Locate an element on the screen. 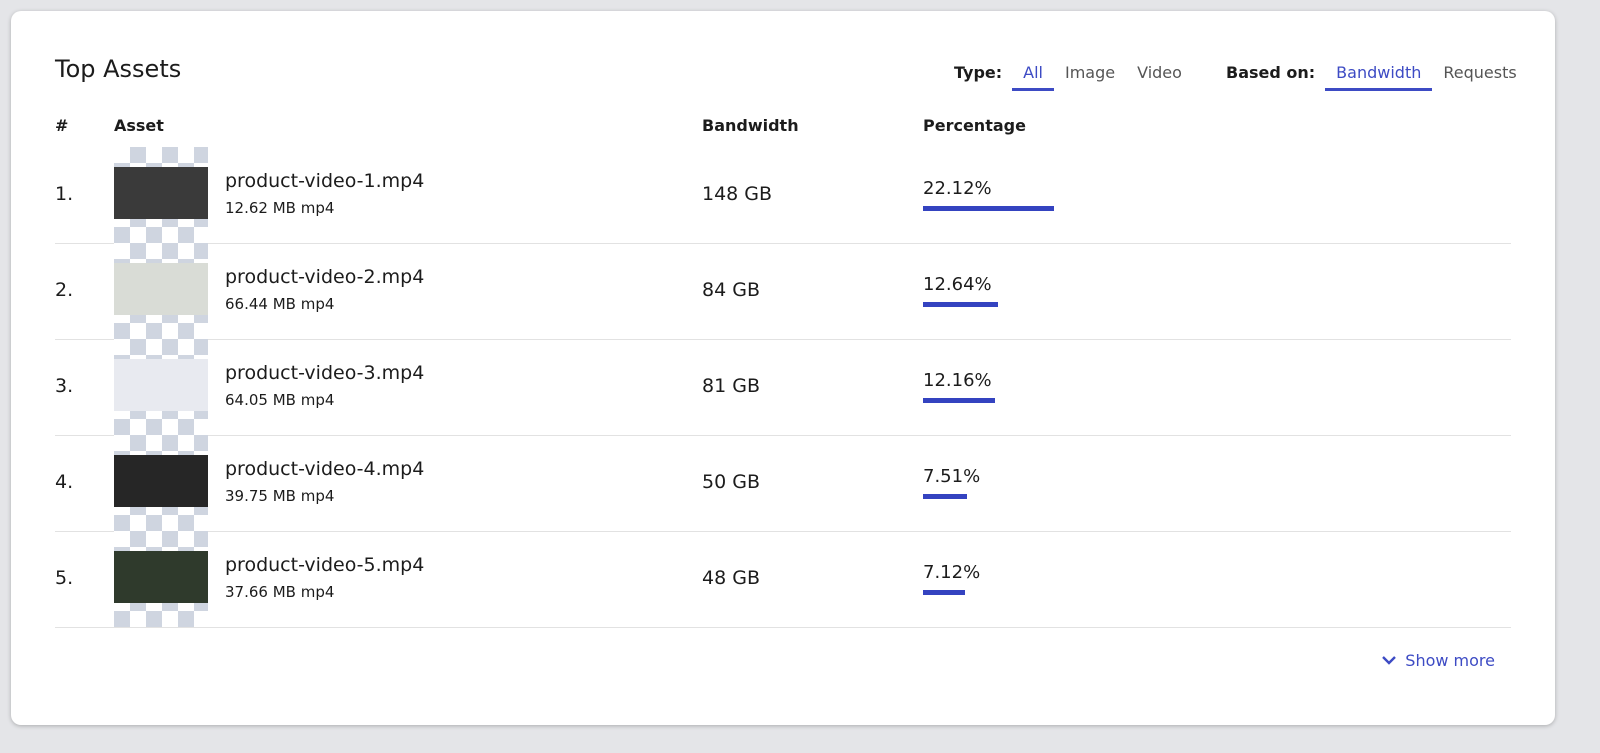 This screenshot has height=753, width=1600. filter-tab: Video is located at coordinates (1159, 72).